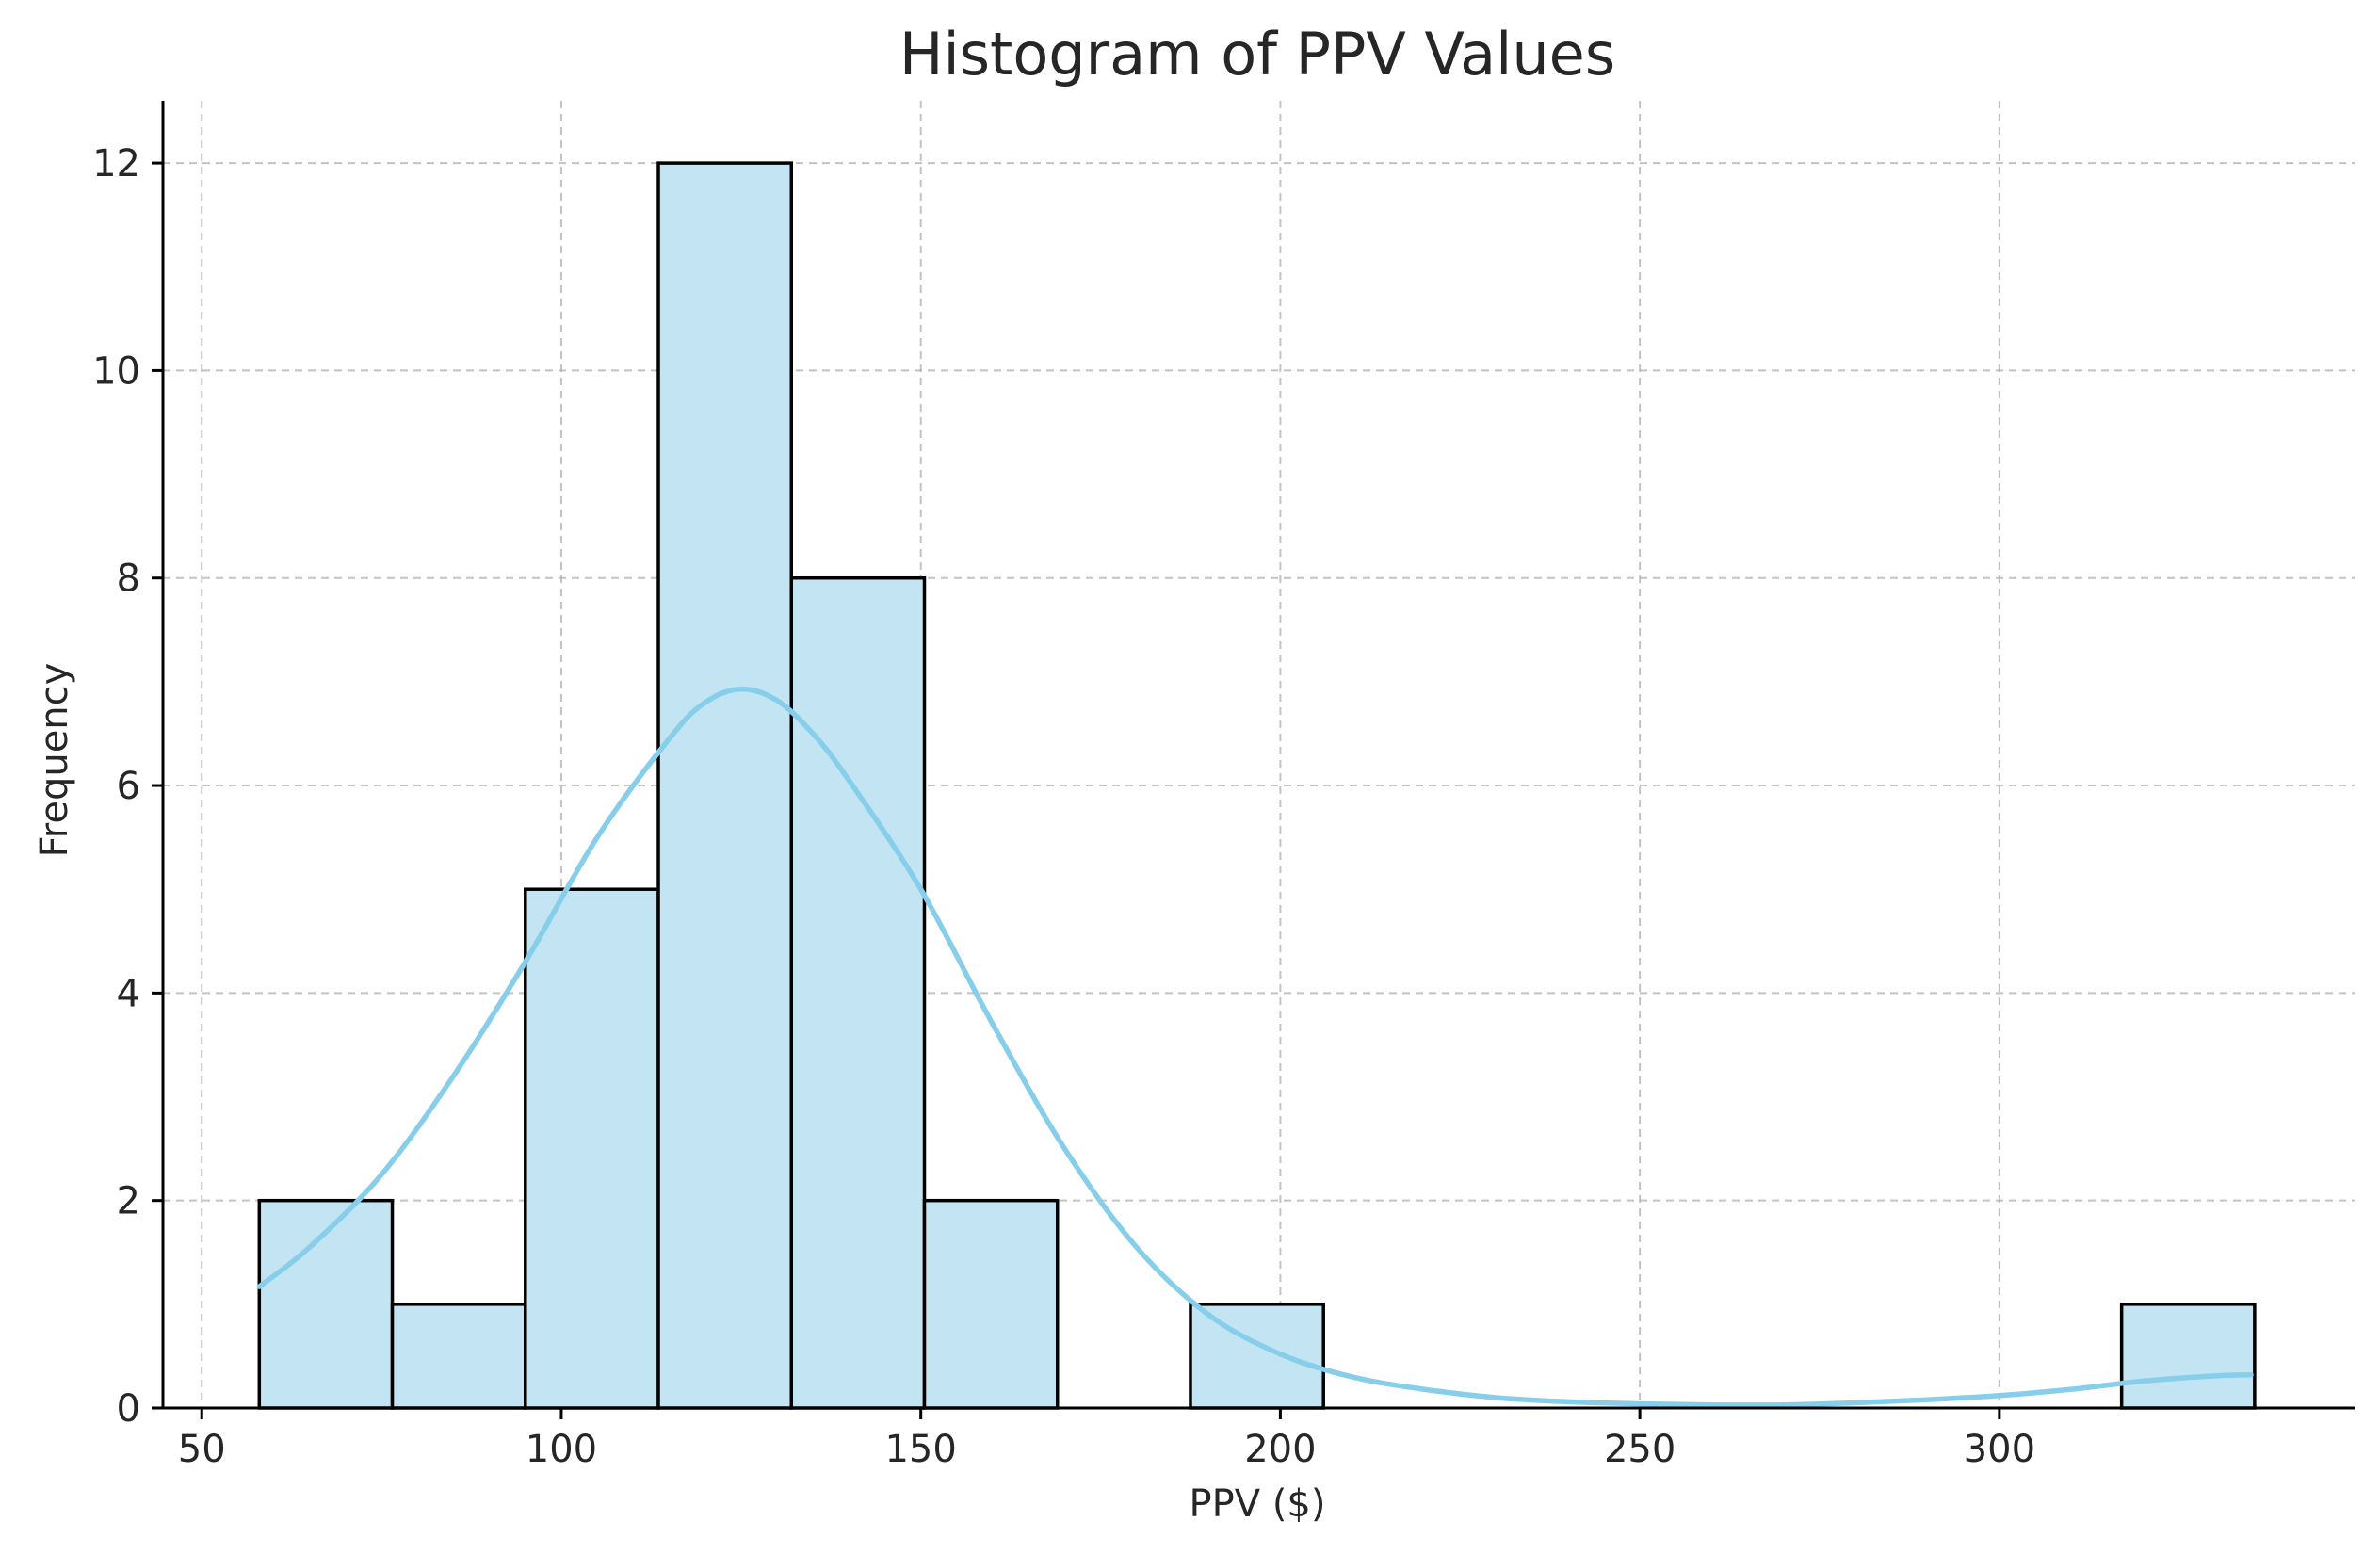 The image size is (2380, 1554). What do you see at coordinates (561, 1449) in the screenshot?
I see `x-tick-label: 100` at bounding box center [561, 1449].